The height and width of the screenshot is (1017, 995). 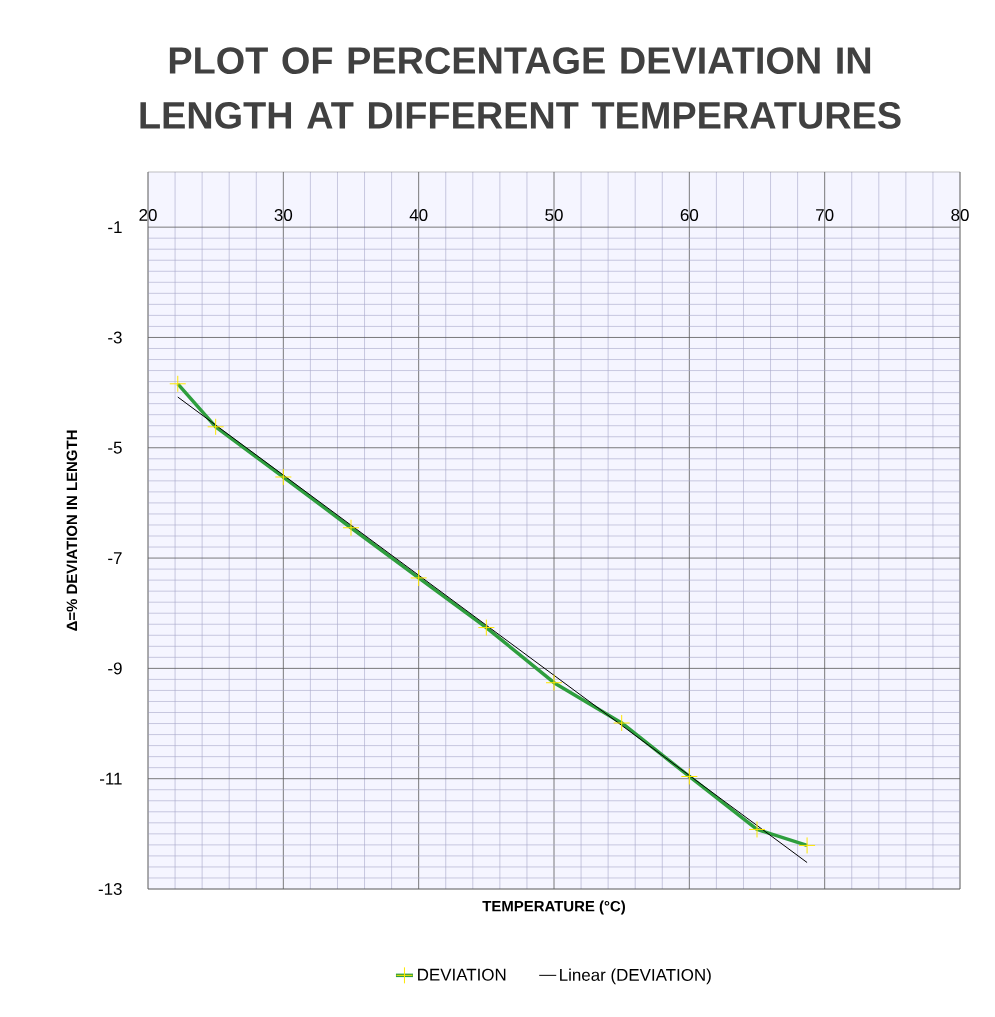 I want to click on x-axis-title: TEMPERATURE (°C), so click(x=553, y=907).